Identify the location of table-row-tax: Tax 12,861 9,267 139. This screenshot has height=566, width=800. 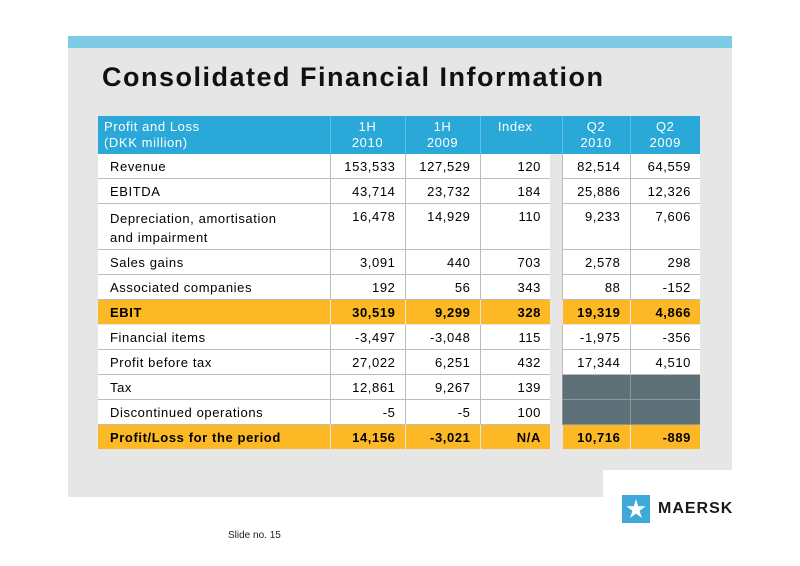
(399, 387).